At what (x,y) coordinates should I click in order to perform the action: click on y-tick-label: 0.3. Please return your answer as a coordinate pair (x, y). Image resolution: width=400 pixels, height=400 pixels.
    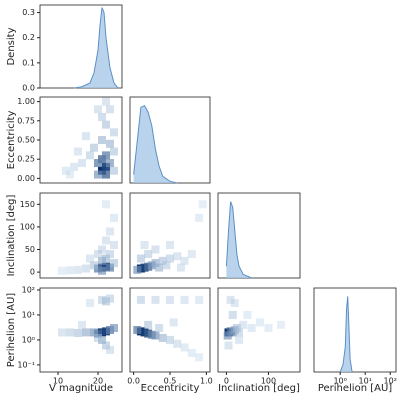
    Looking at the image, I should click on (28, 12).